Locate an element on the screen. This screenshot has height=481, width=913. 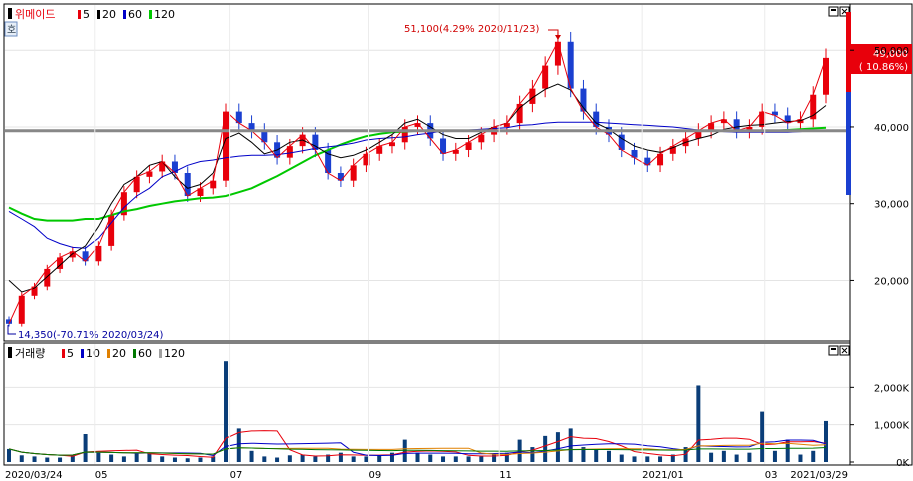
price-legend: 위메이드 5 20 60 120 is located at coordinates (91, 14).